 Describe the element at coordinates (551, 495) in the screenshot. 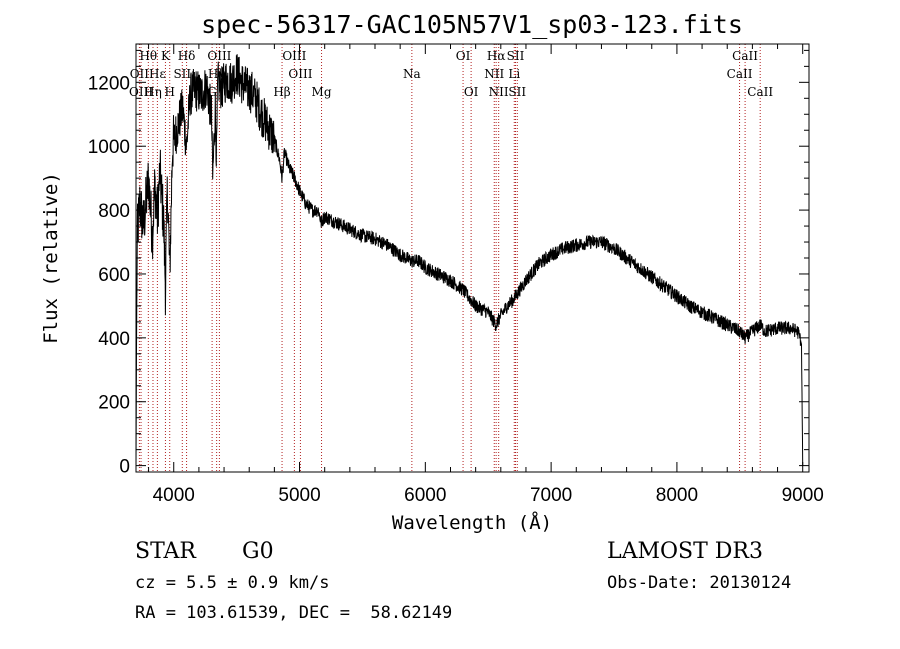

I see `x-tick-label-3: 7000` at that location.